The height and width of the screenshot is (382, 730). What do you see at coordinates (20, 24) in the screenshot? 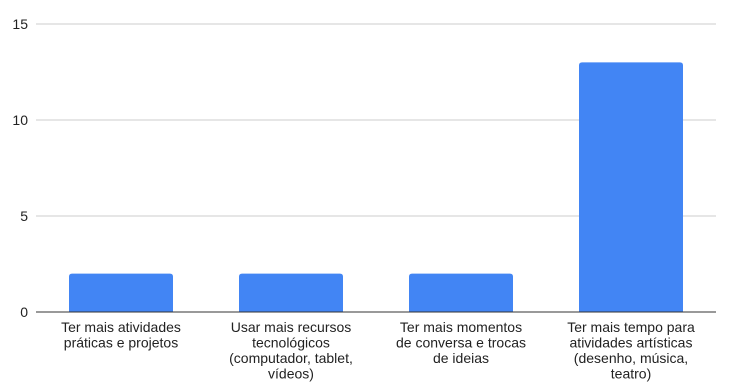
I see `y-tick-label: 15` at bounding box center [20, 24].